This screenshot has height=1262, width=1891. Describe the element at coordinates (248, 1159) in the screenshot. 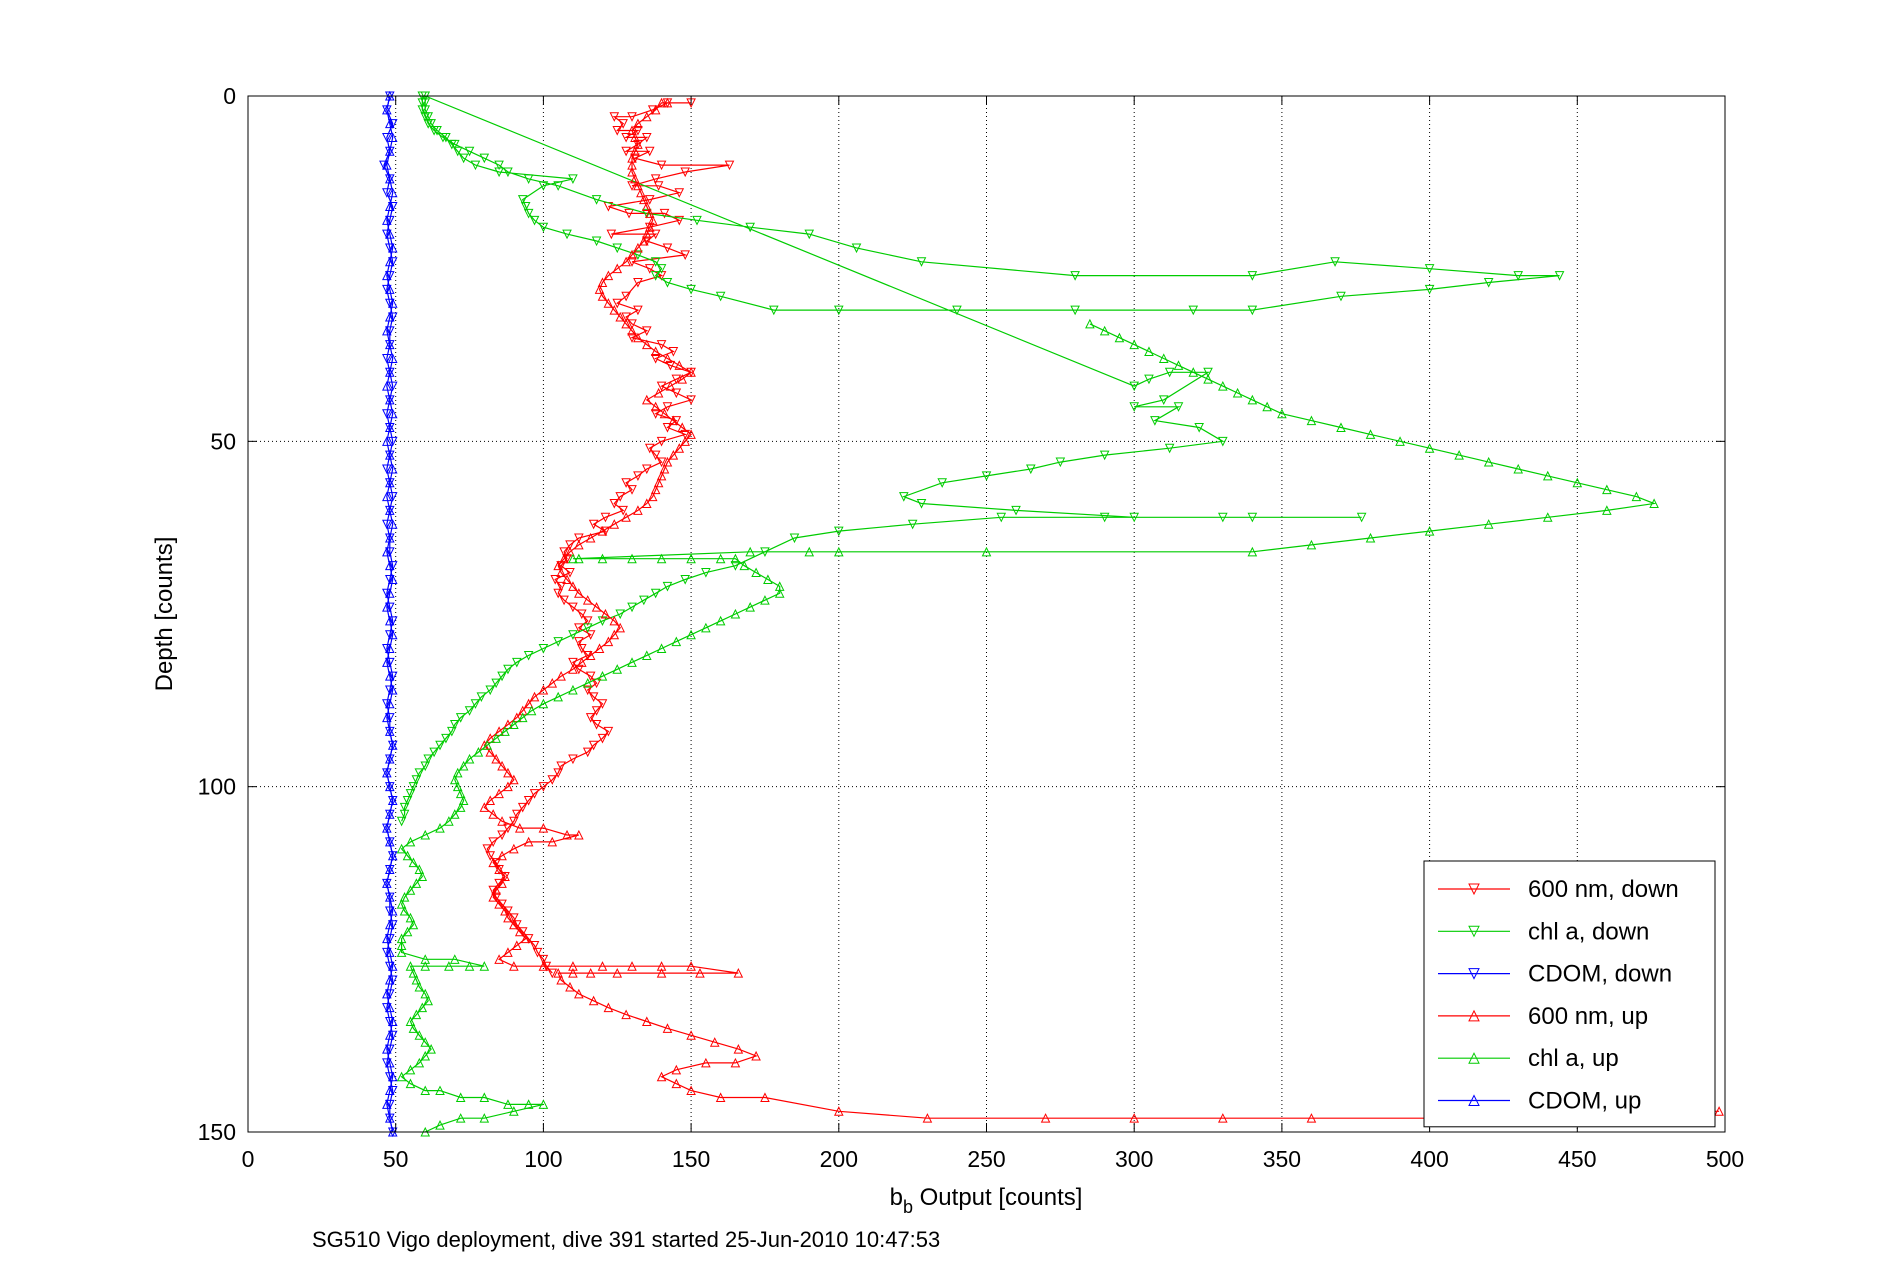

I see `x-tick-label: 0` at that location.